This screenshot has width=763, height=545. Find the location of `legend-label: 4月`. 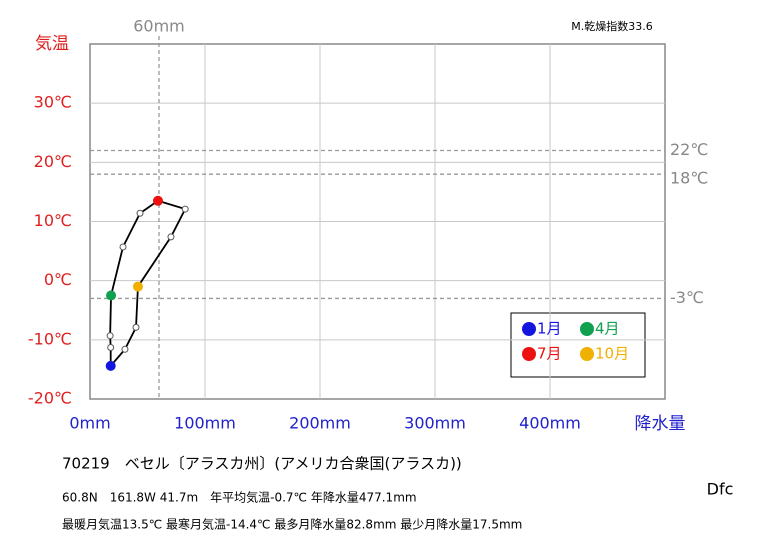

legend-label: 4月 is located at coordinates (607, 329).